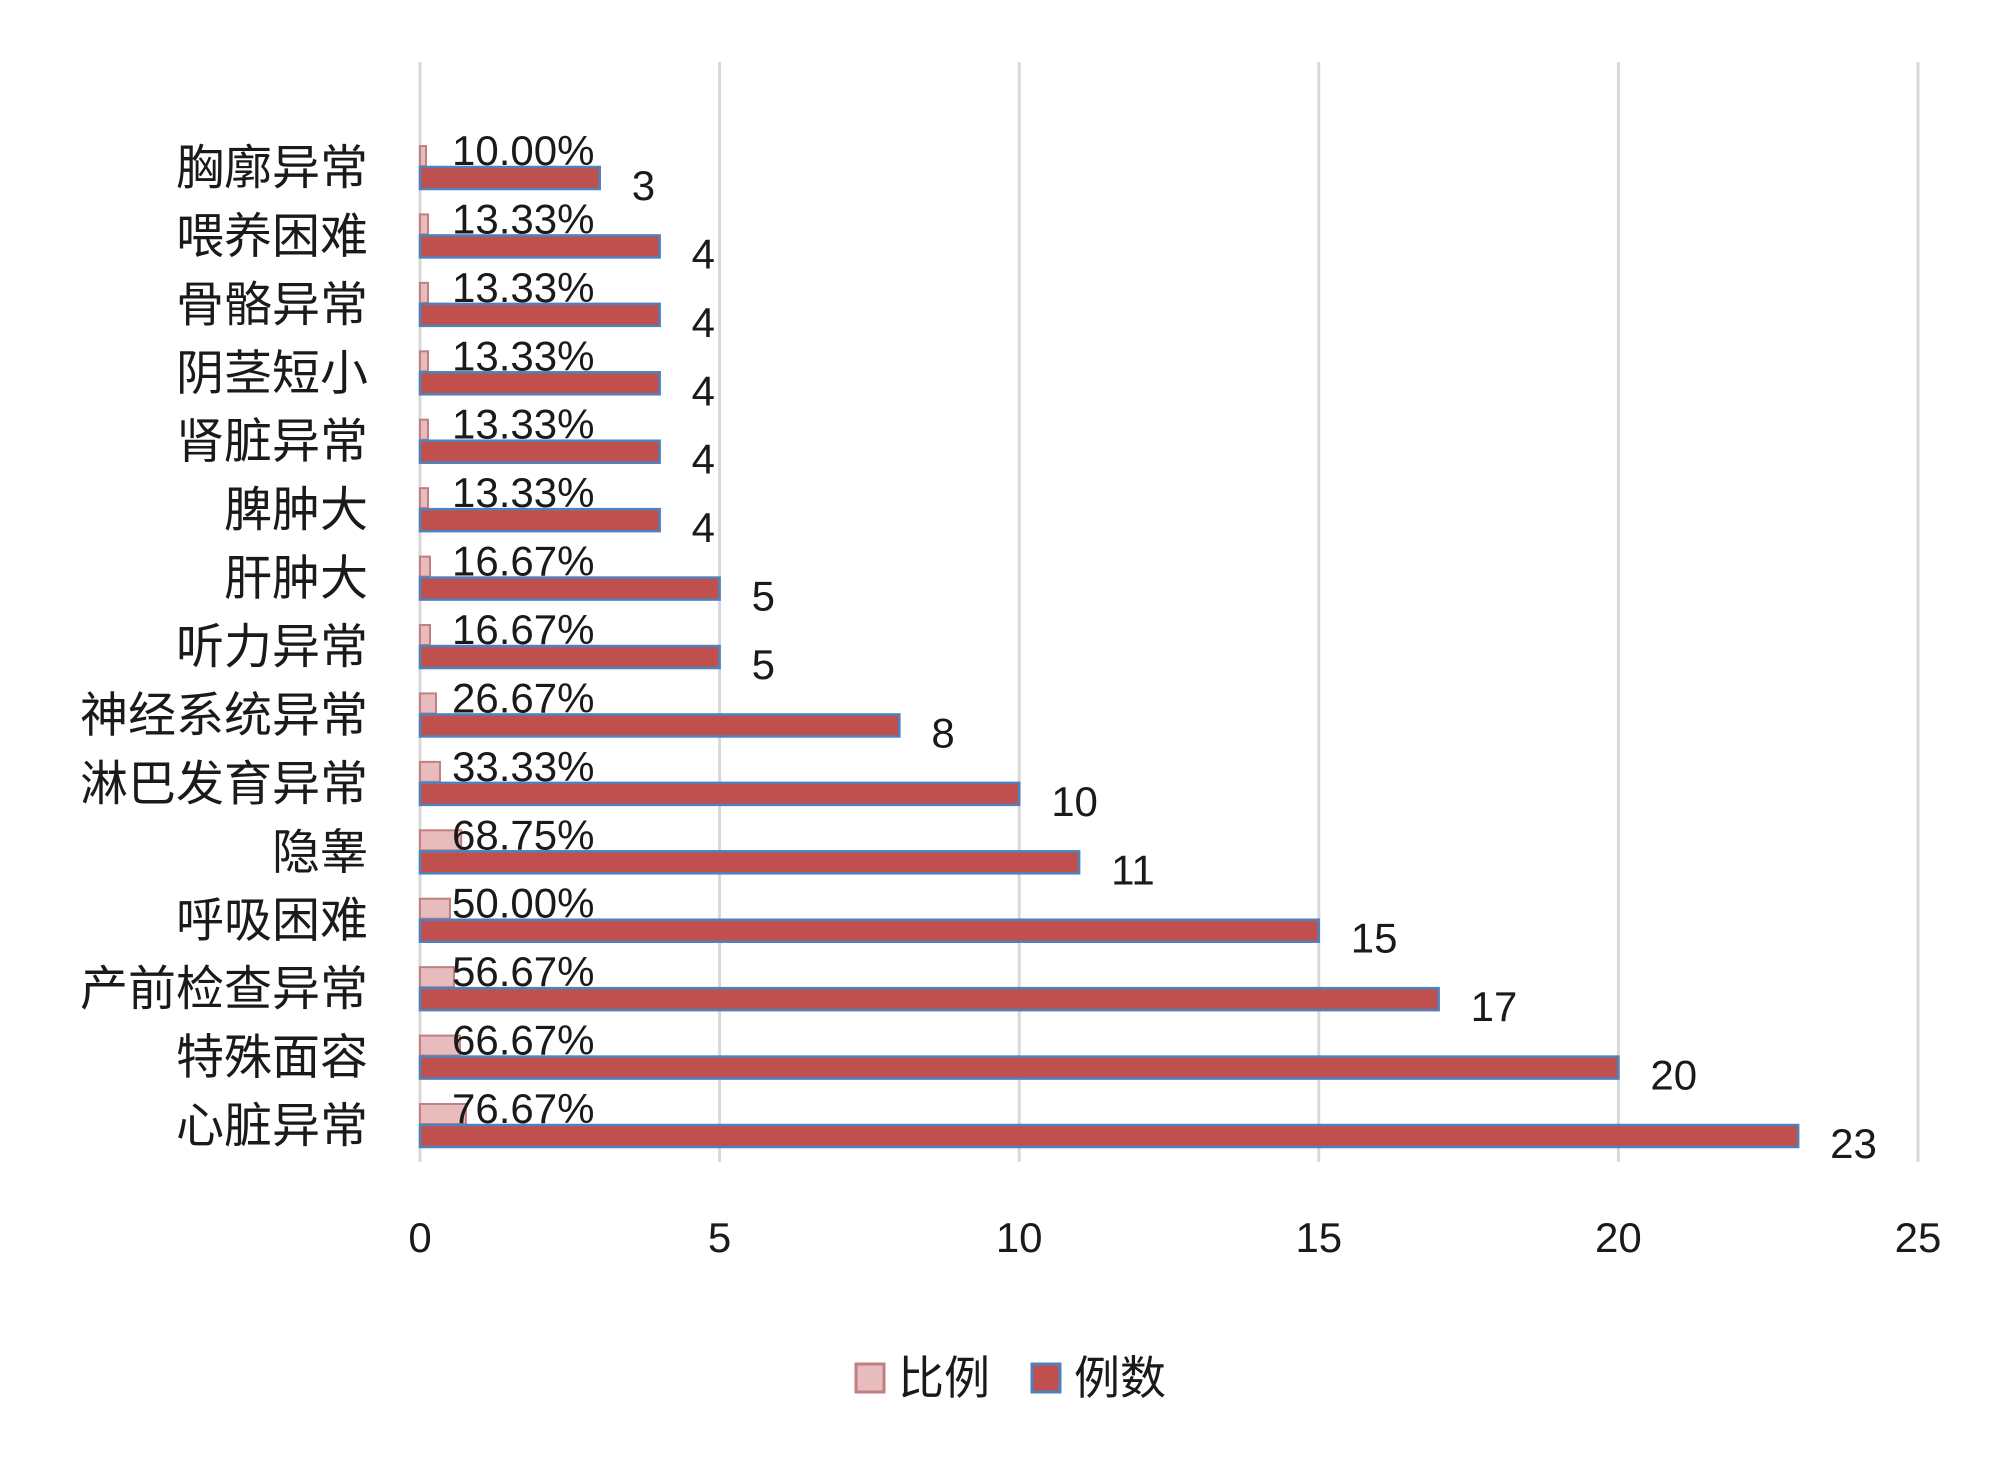  What do you see at coordinates (224, 989) in the screenshot?
I see `category-label: 产前检查异常` at bounding box center [224, 989].